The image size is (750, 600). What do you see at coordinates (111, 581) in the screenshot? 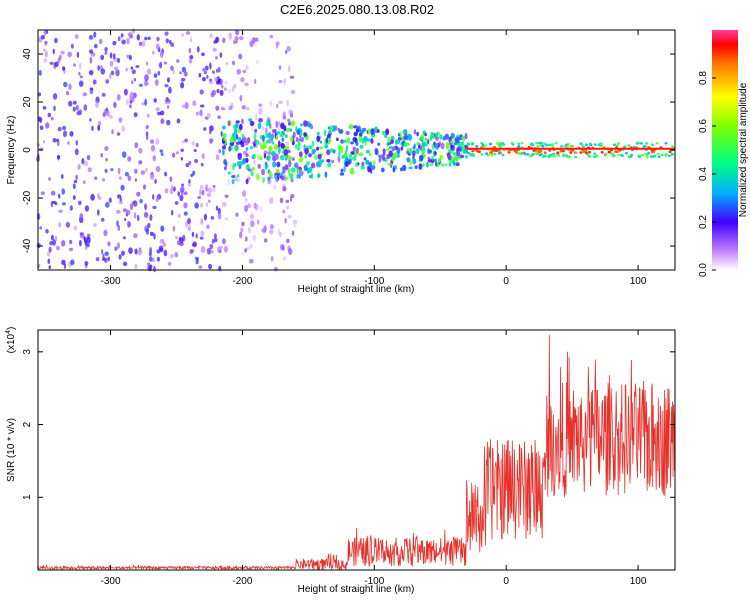
I see `snr-x-tick-label: -300` at bounding box center [111, 581].